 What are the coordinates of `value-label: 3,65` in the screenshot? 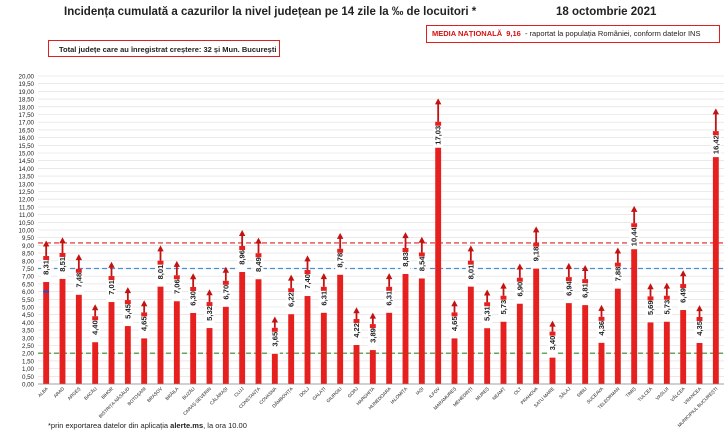 It's located at (274, 339).